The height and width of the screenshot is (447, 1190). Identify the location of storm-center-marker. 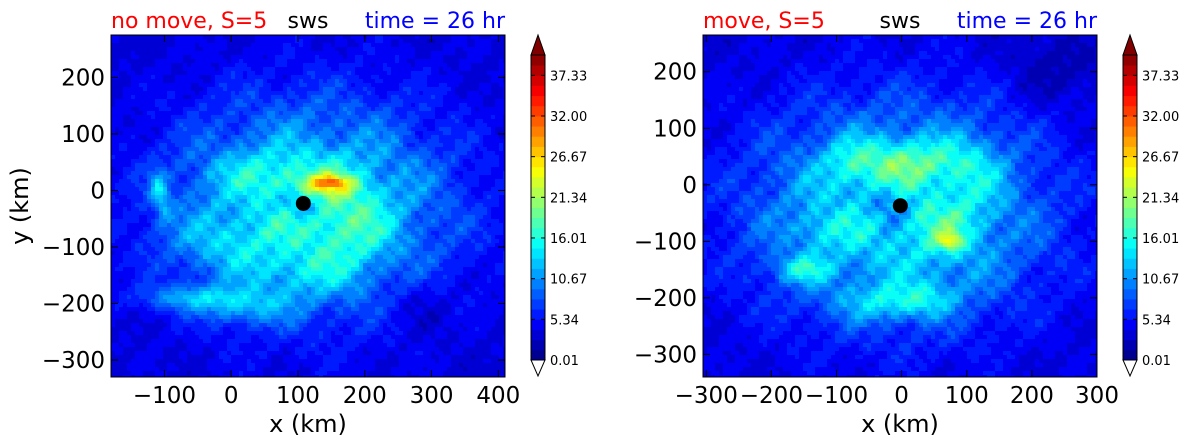
(303, 203).